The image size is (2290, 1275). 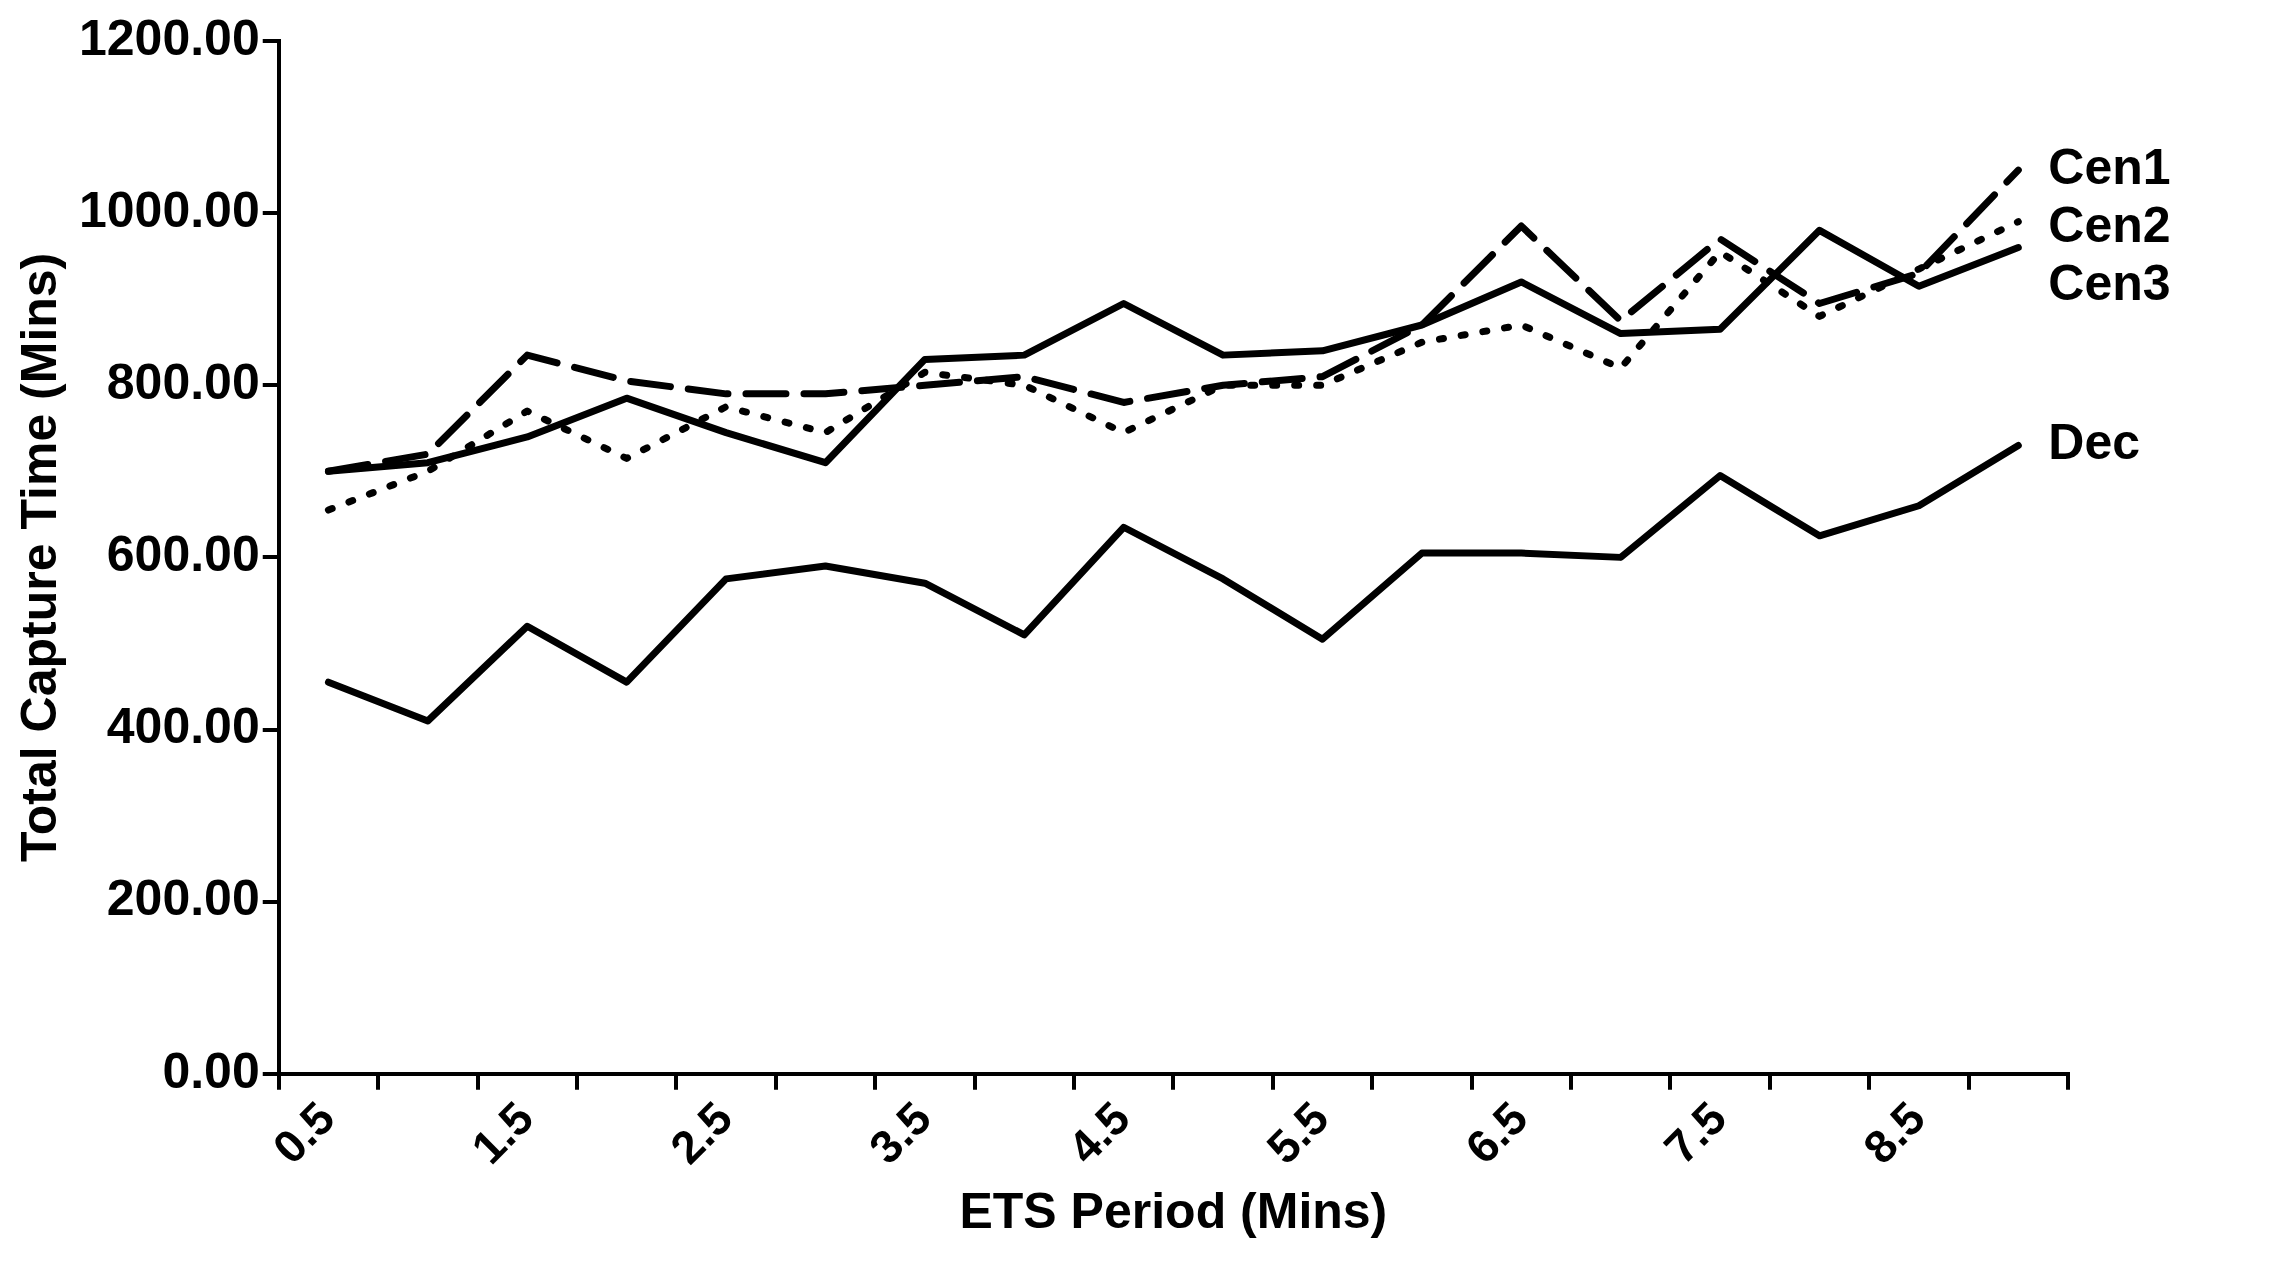 What do you see at coordinates (211, 1070) in the screenshot?
I see `y-tick-label: 0.00` at bounding box center [211, 1070].